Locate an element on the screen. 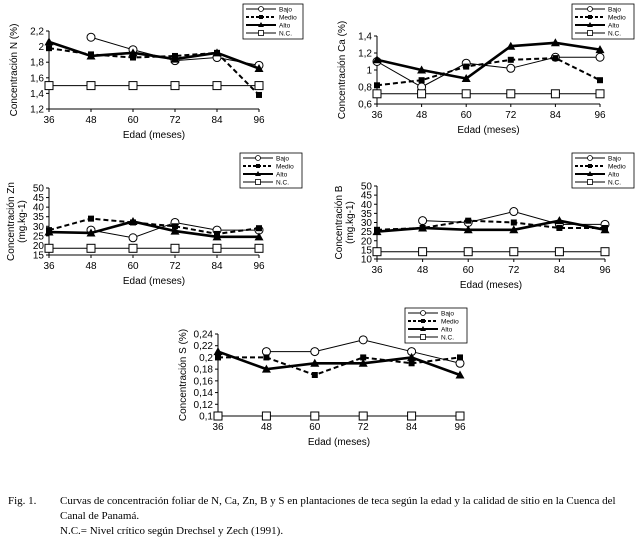  n-series-medio-point is located at coordinates (259, 94).